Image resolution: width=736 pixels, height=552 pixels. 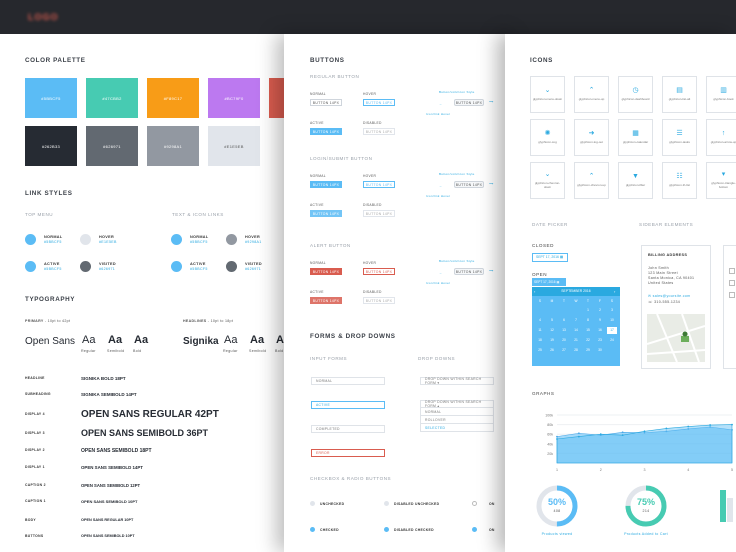 What do you see at coordinates (600, 330) in the screenshot?
I see `calendar-day: 16` at bounding box center [600, 330].